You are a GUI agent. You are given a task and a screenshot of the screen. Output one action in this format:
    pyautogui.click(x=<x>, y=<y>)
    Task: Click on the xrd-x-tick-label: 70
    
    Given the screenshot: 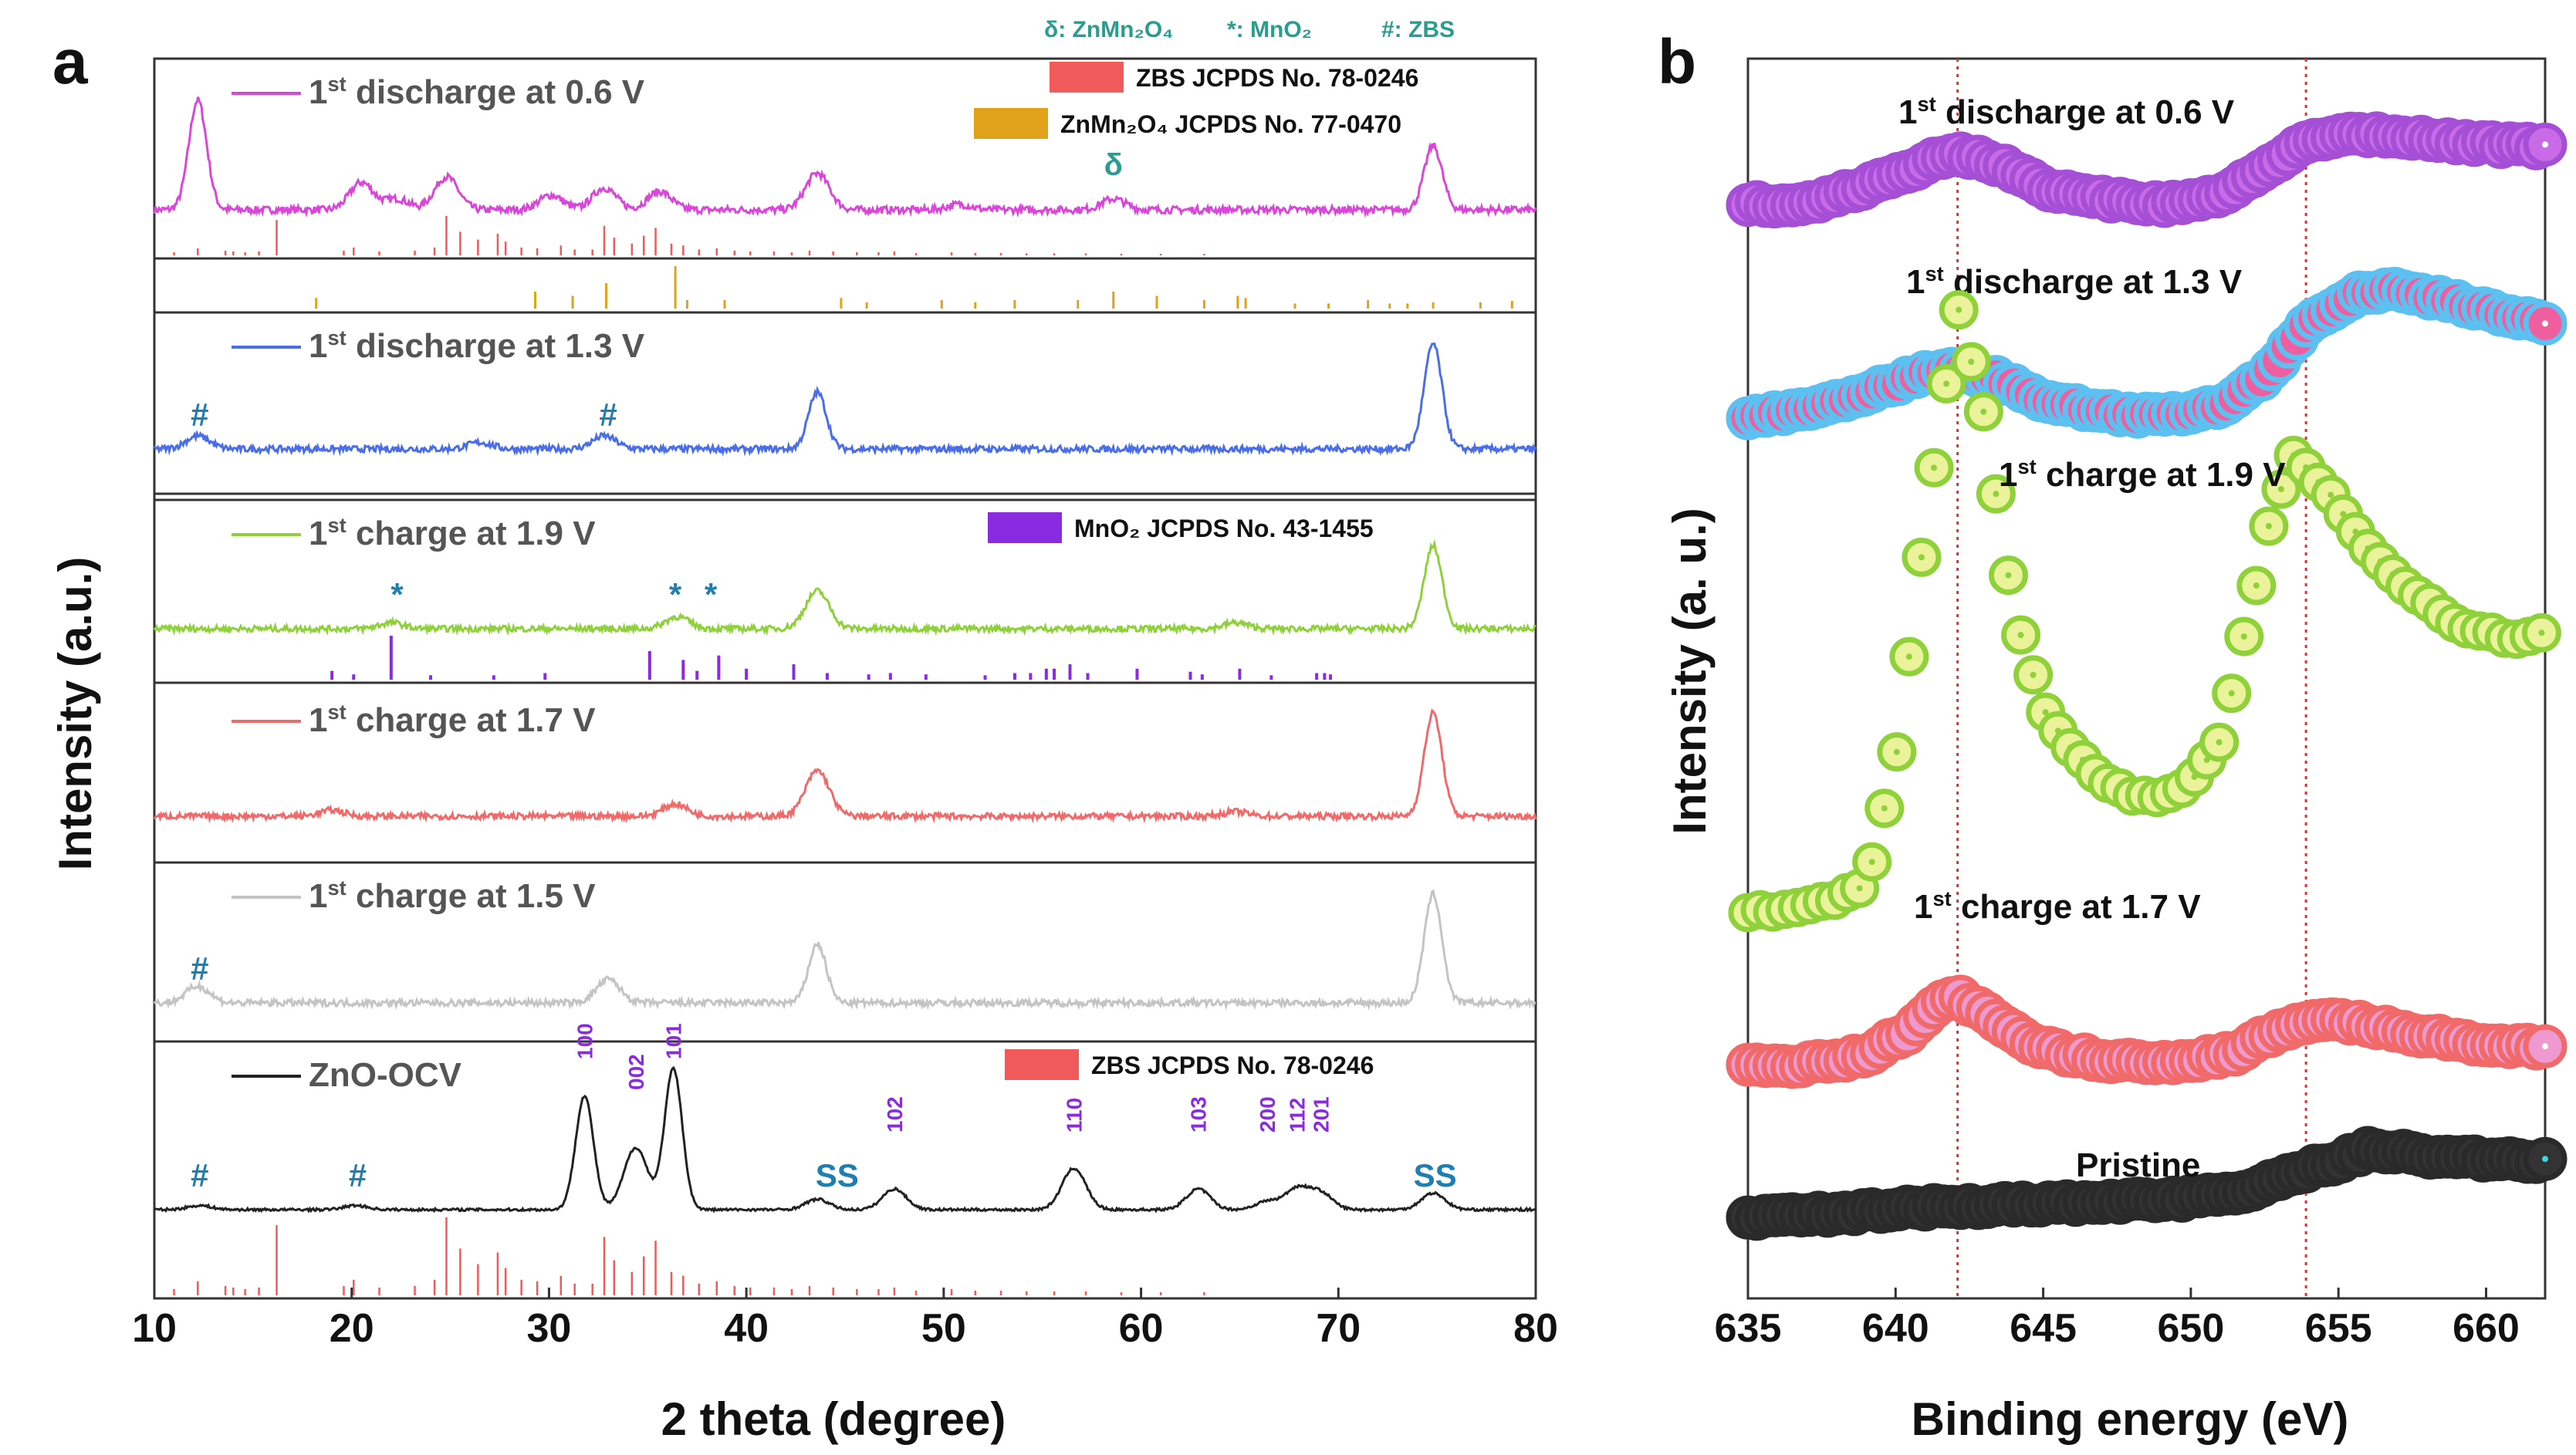 What is the action you would take?
    pyautogui.click(x=1338, y=1328)
    